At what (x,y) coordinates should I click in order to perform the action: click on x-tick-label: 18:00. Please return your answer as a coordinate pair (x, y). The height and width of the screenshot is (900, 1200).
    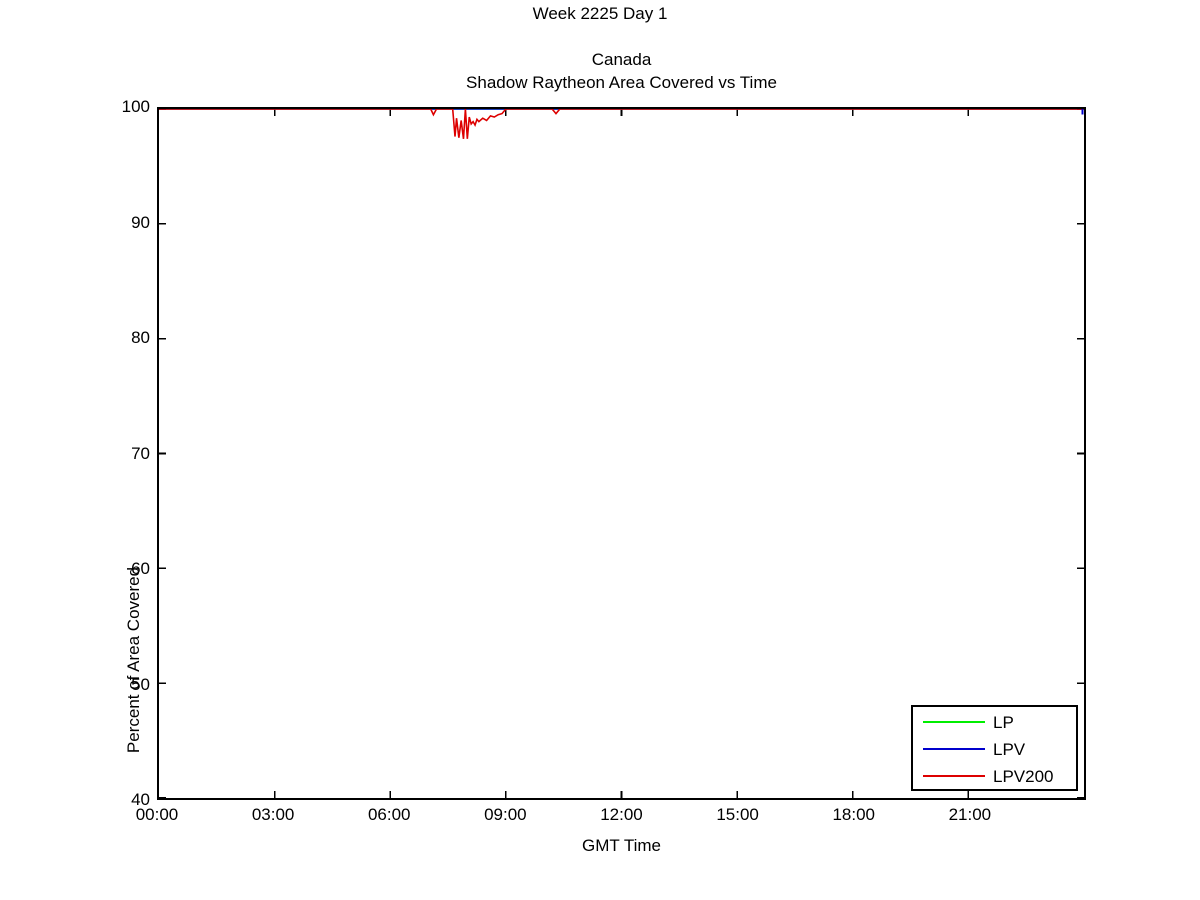
    Looking at the image, I should click on (854, 814).